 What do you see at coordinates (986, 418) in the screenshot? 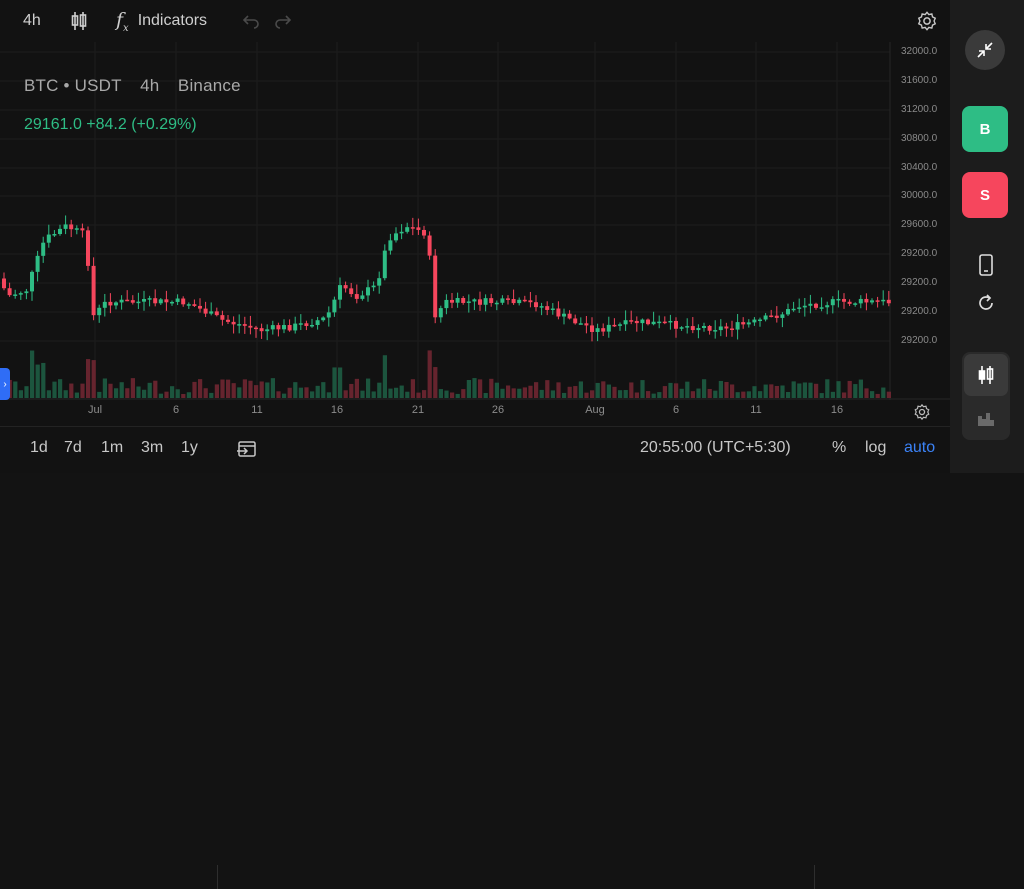
I see `depth-view-button` at bounding box center [986, 418].